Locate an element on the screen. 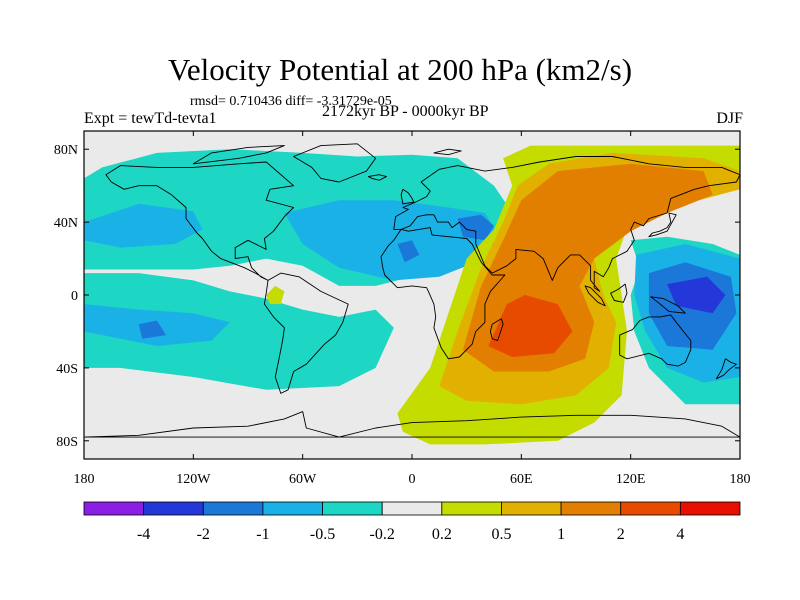  coastline-eurasia is located at coordinates (566, 224).